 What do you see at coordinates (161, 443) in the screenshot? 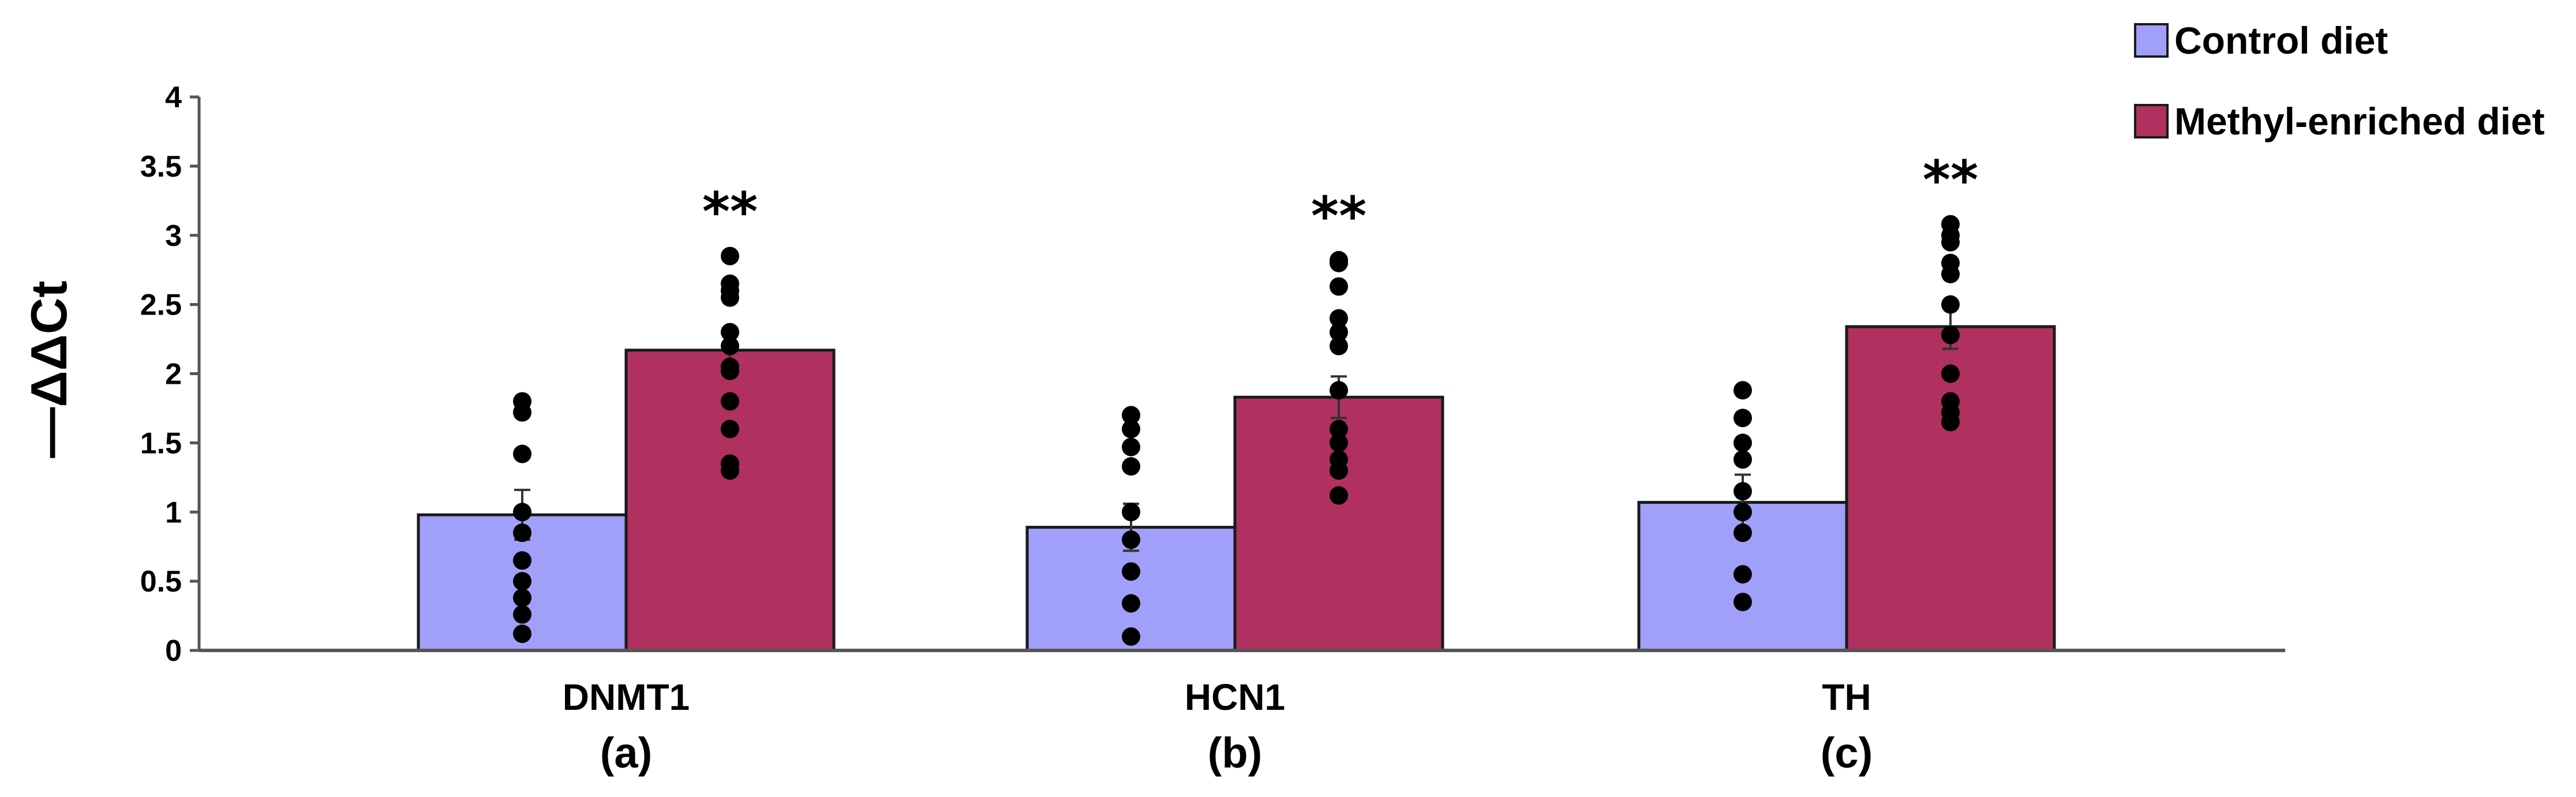
I see `y-tick-label: 1.5` at bounding box center [161, 443].